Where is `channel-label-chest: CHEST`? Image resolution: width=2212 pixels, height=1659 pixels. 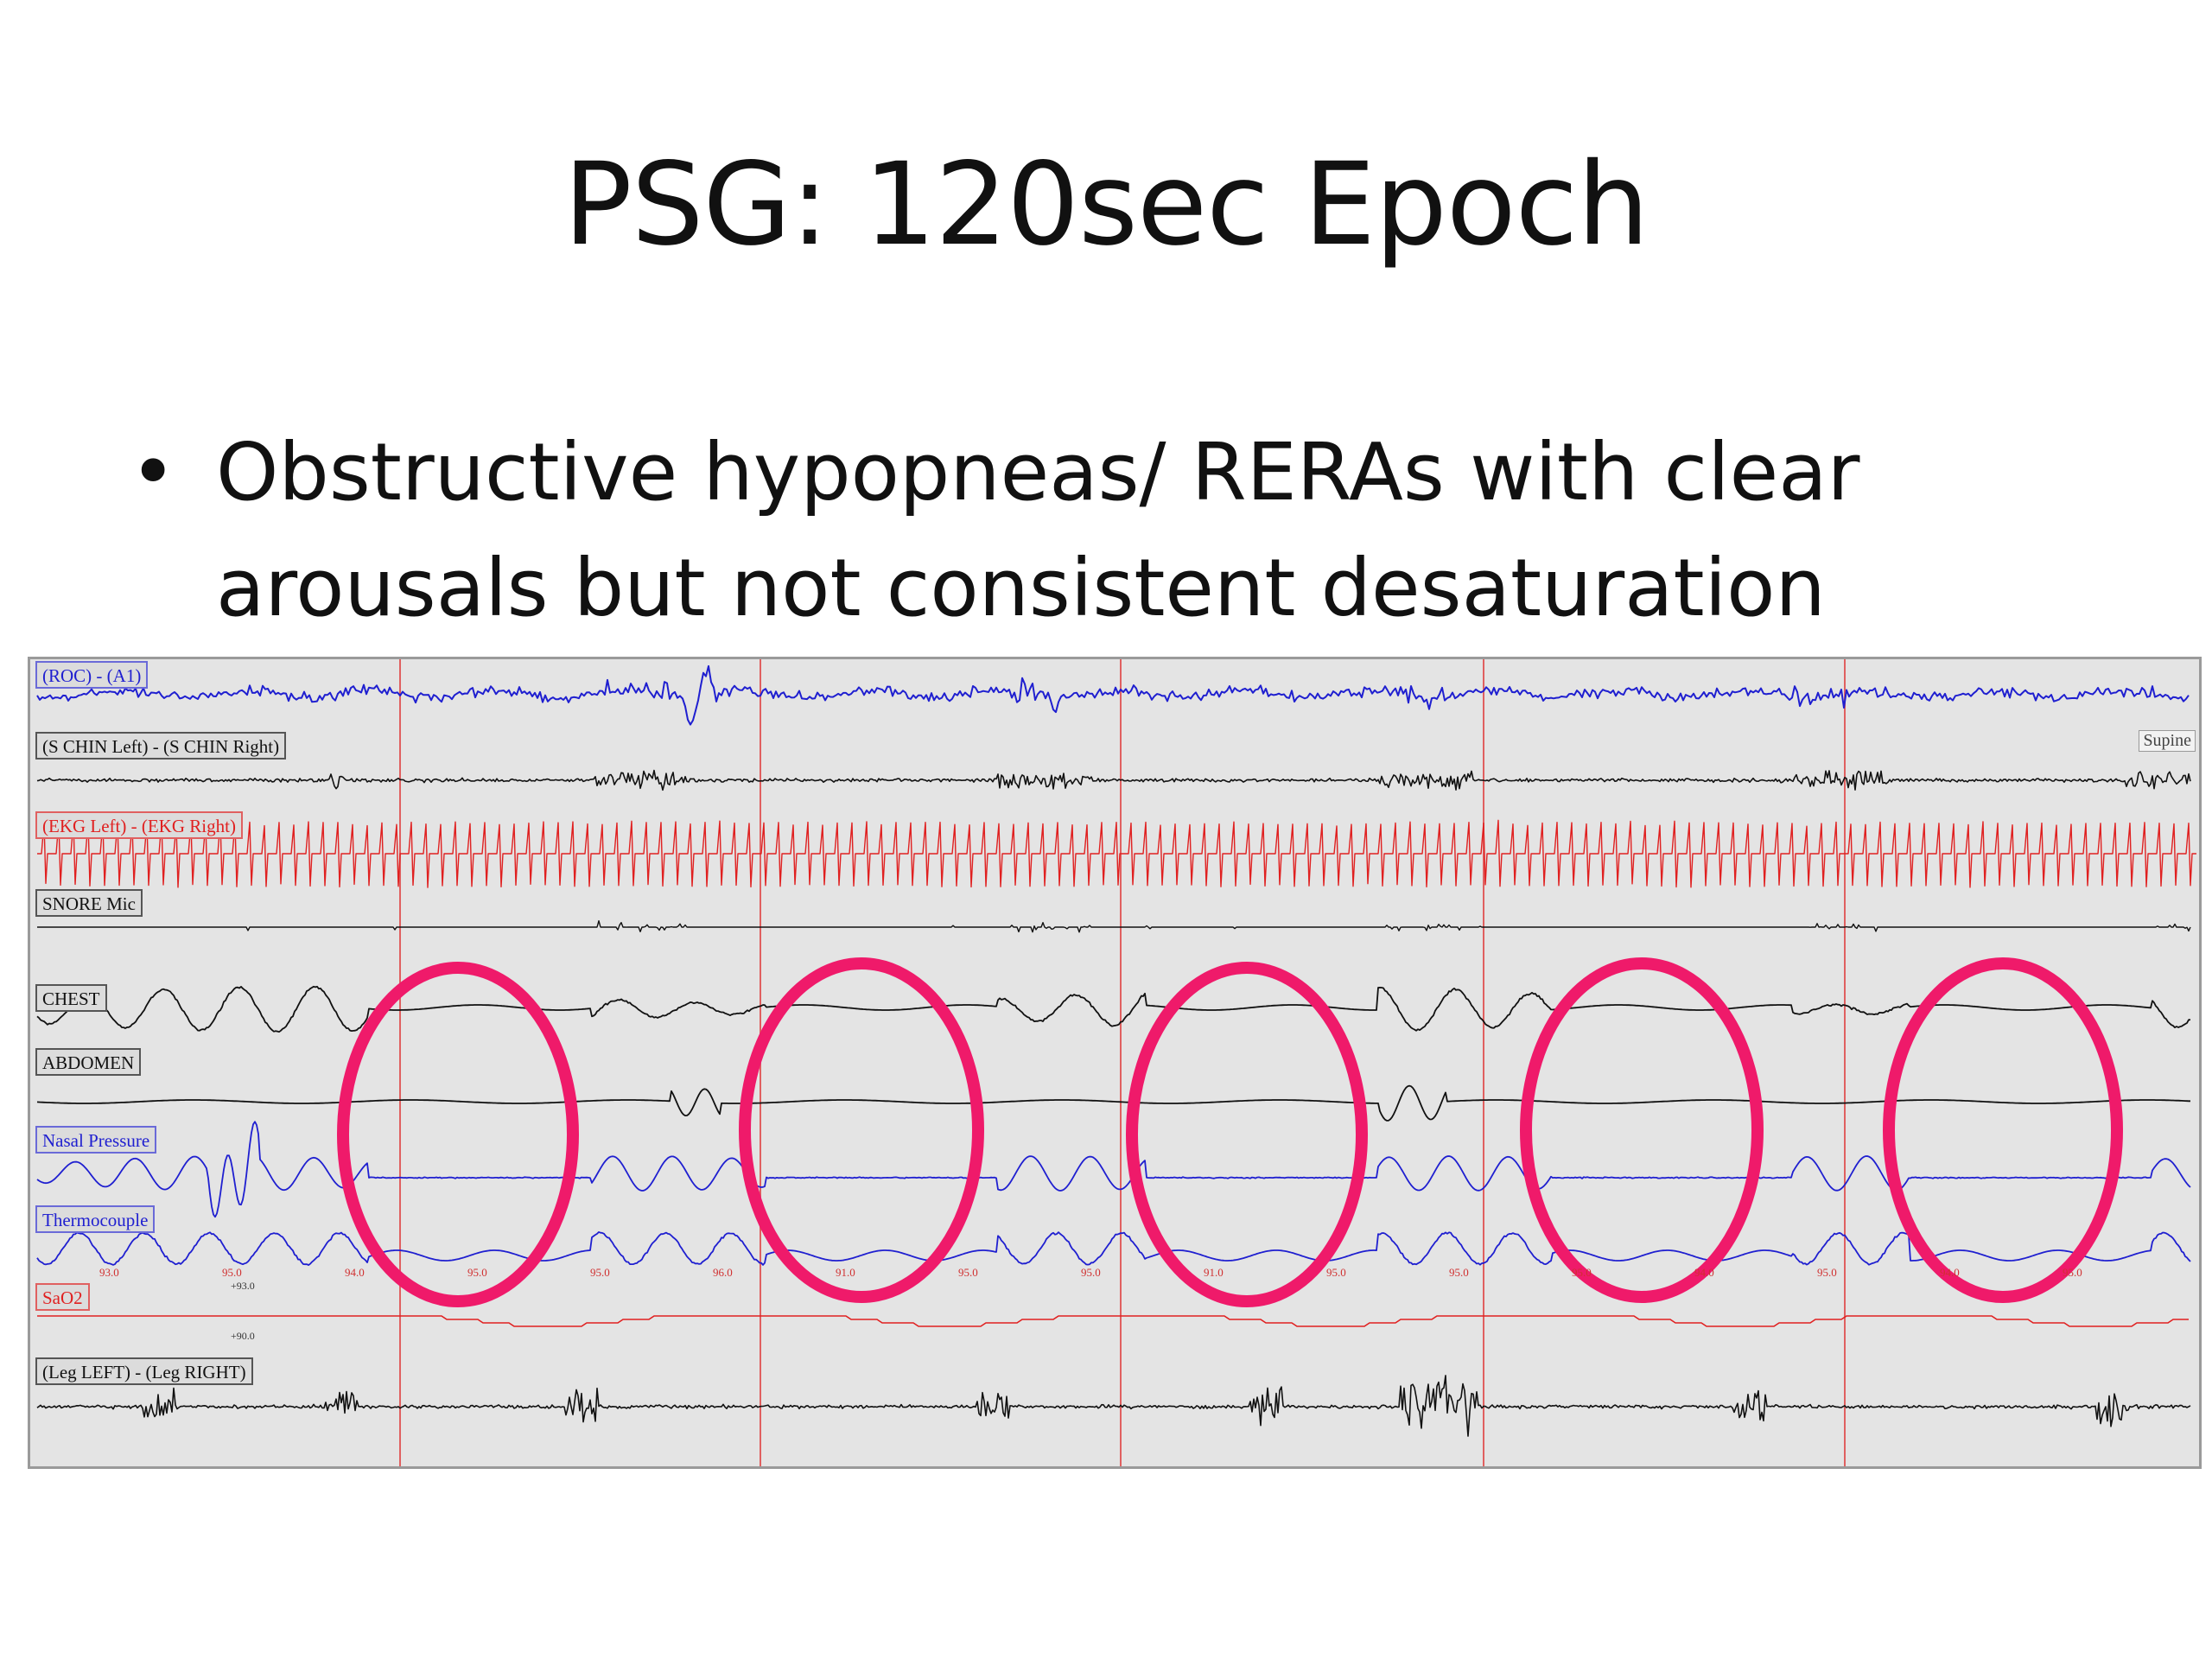 channel-label-chest: CHEST is located at coordinates (71, 998).